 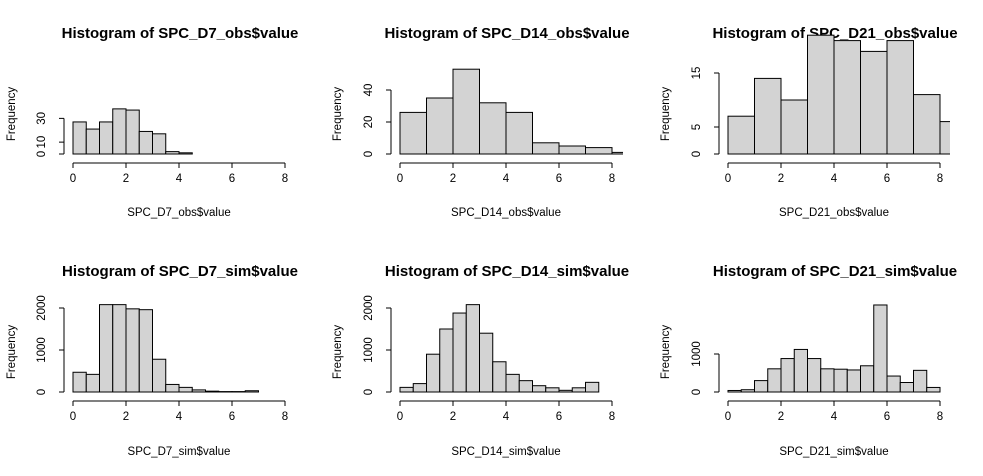 I want to click on x-tick-label: 0, so click(x=73, y=417).